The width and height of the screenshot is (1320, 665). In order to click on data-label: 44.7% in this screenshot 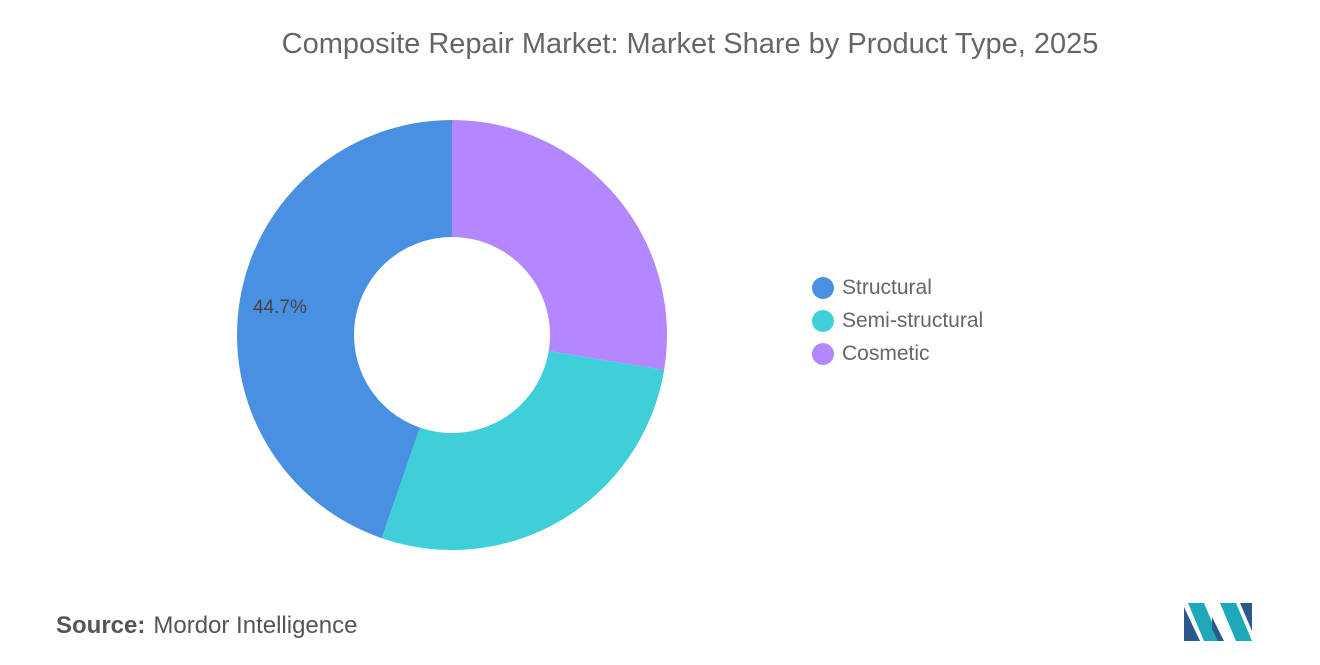, I will do `click(280, 307)`.